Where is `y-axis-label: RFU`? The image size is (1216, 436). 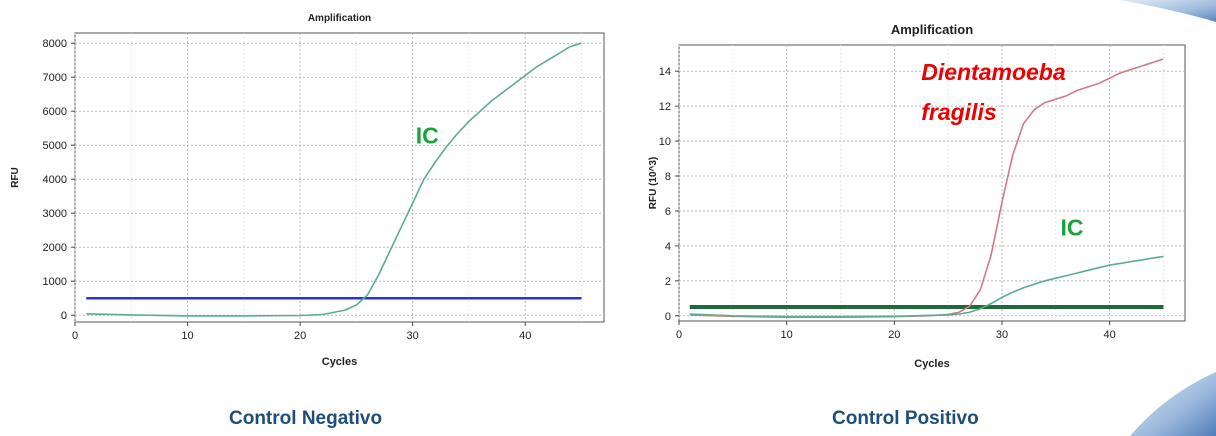 y-axis-label: RFU is located at coordinates (15, 177).